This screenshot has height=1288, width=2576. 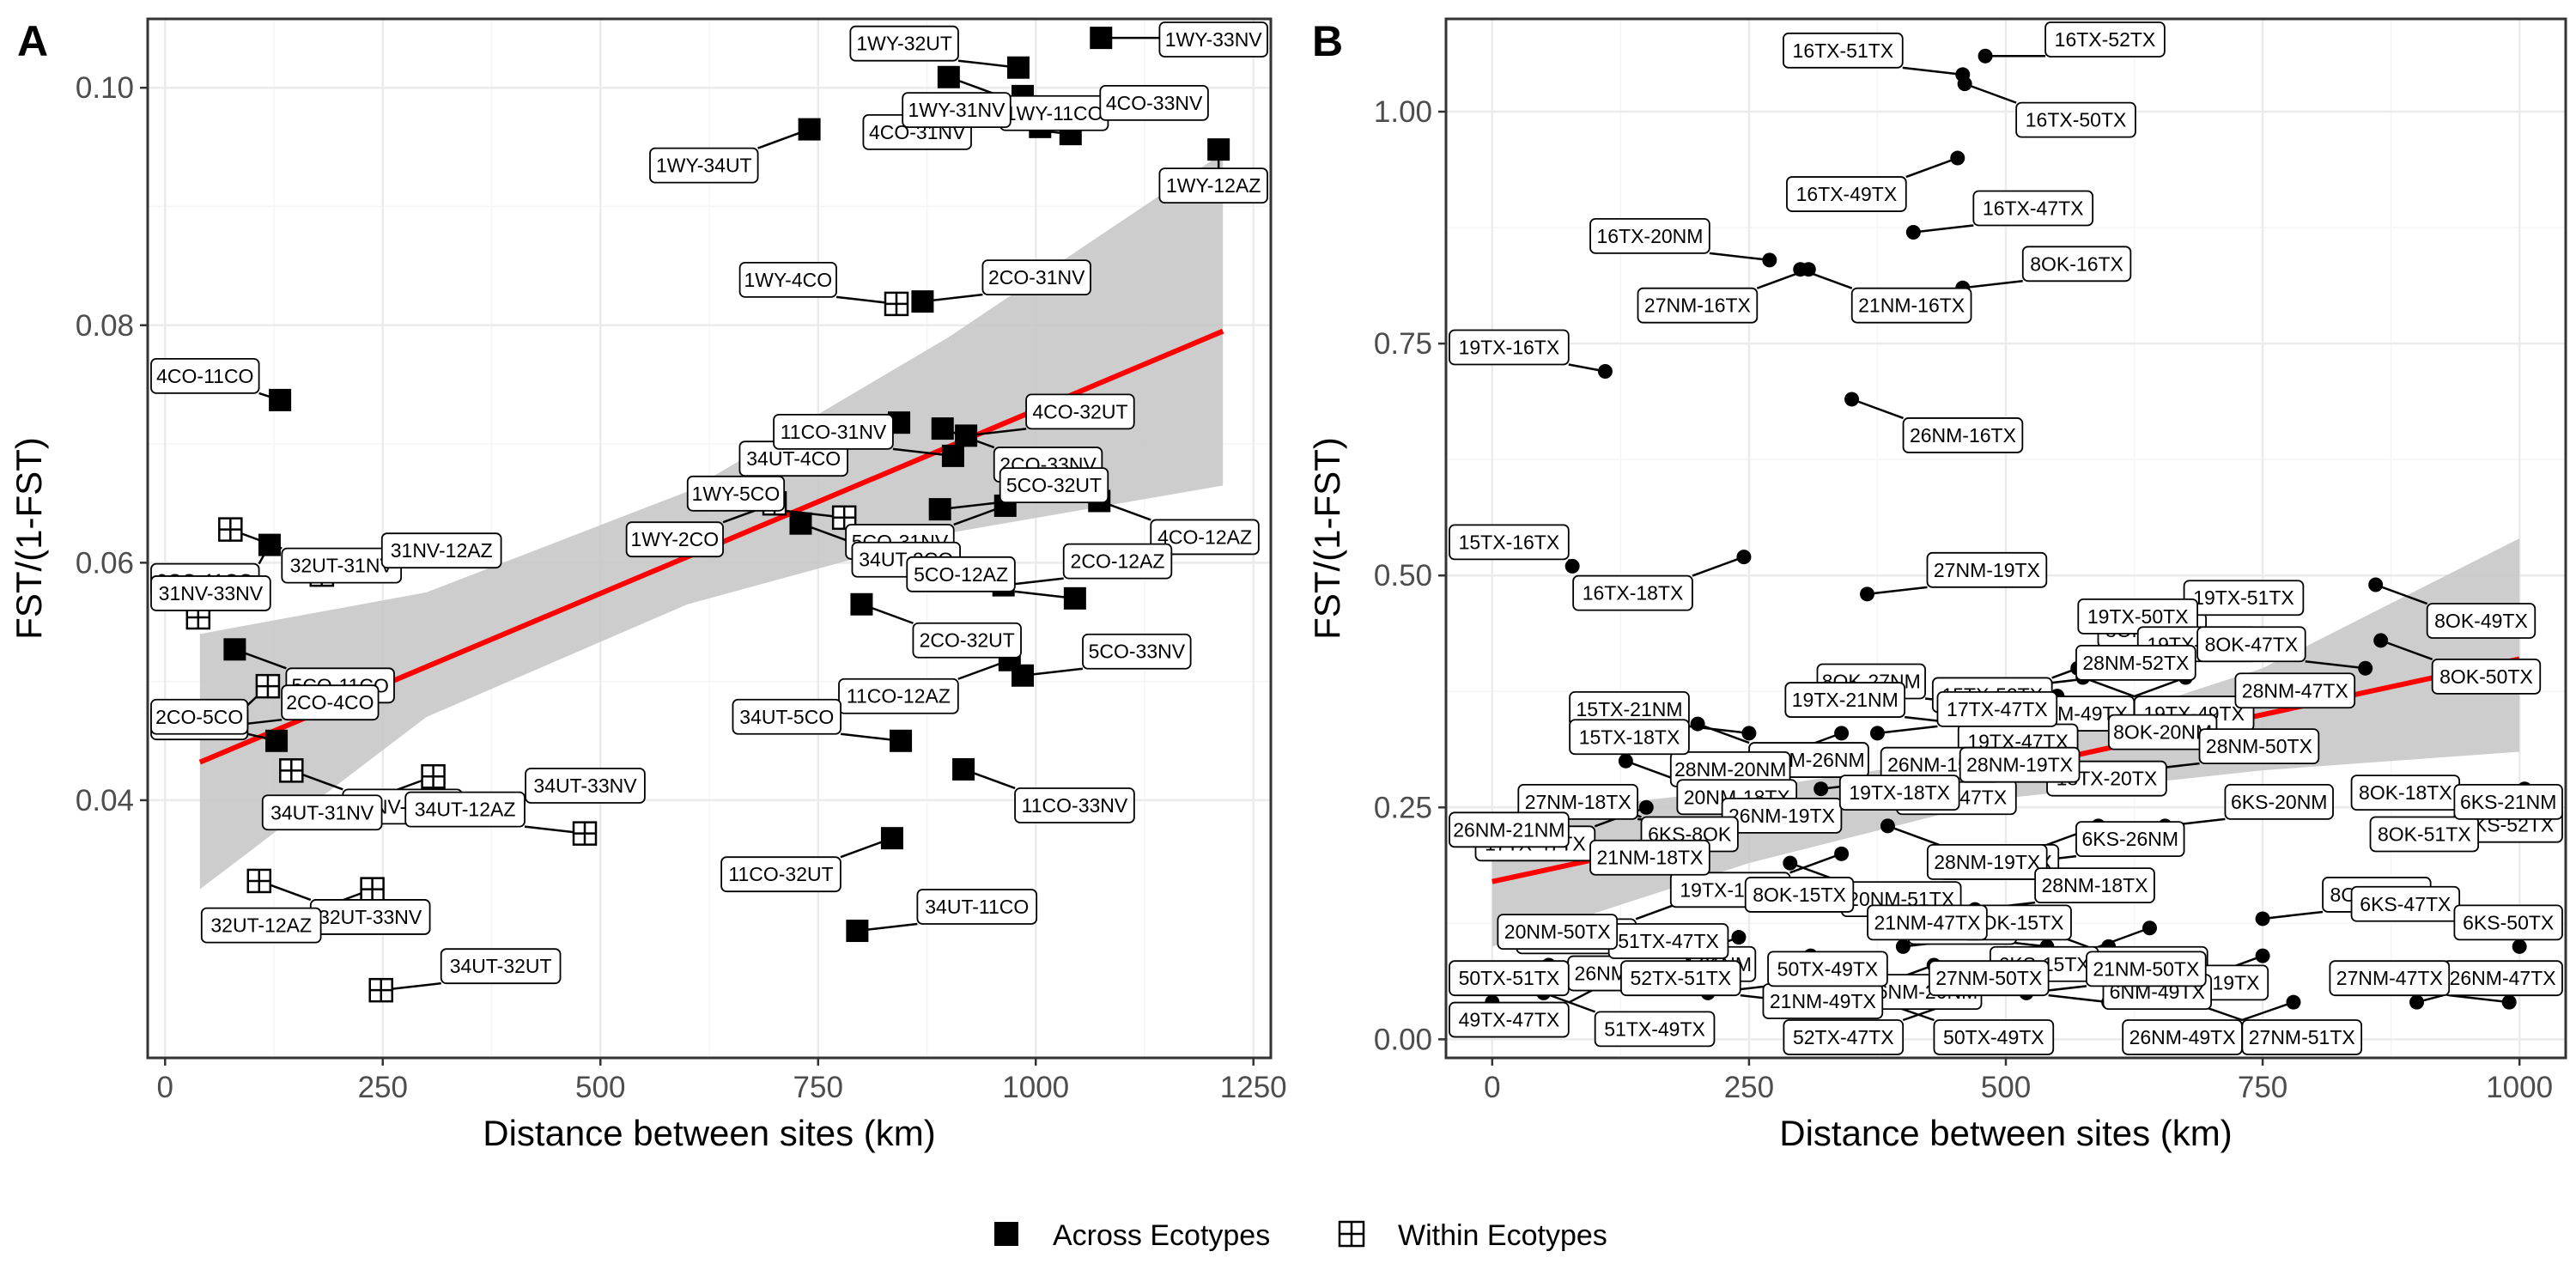 What do you see at coordinates (793, 459) in the screenshot?
I see `point-label-text: 34UT-4CO` at bounding box center [793, 459].